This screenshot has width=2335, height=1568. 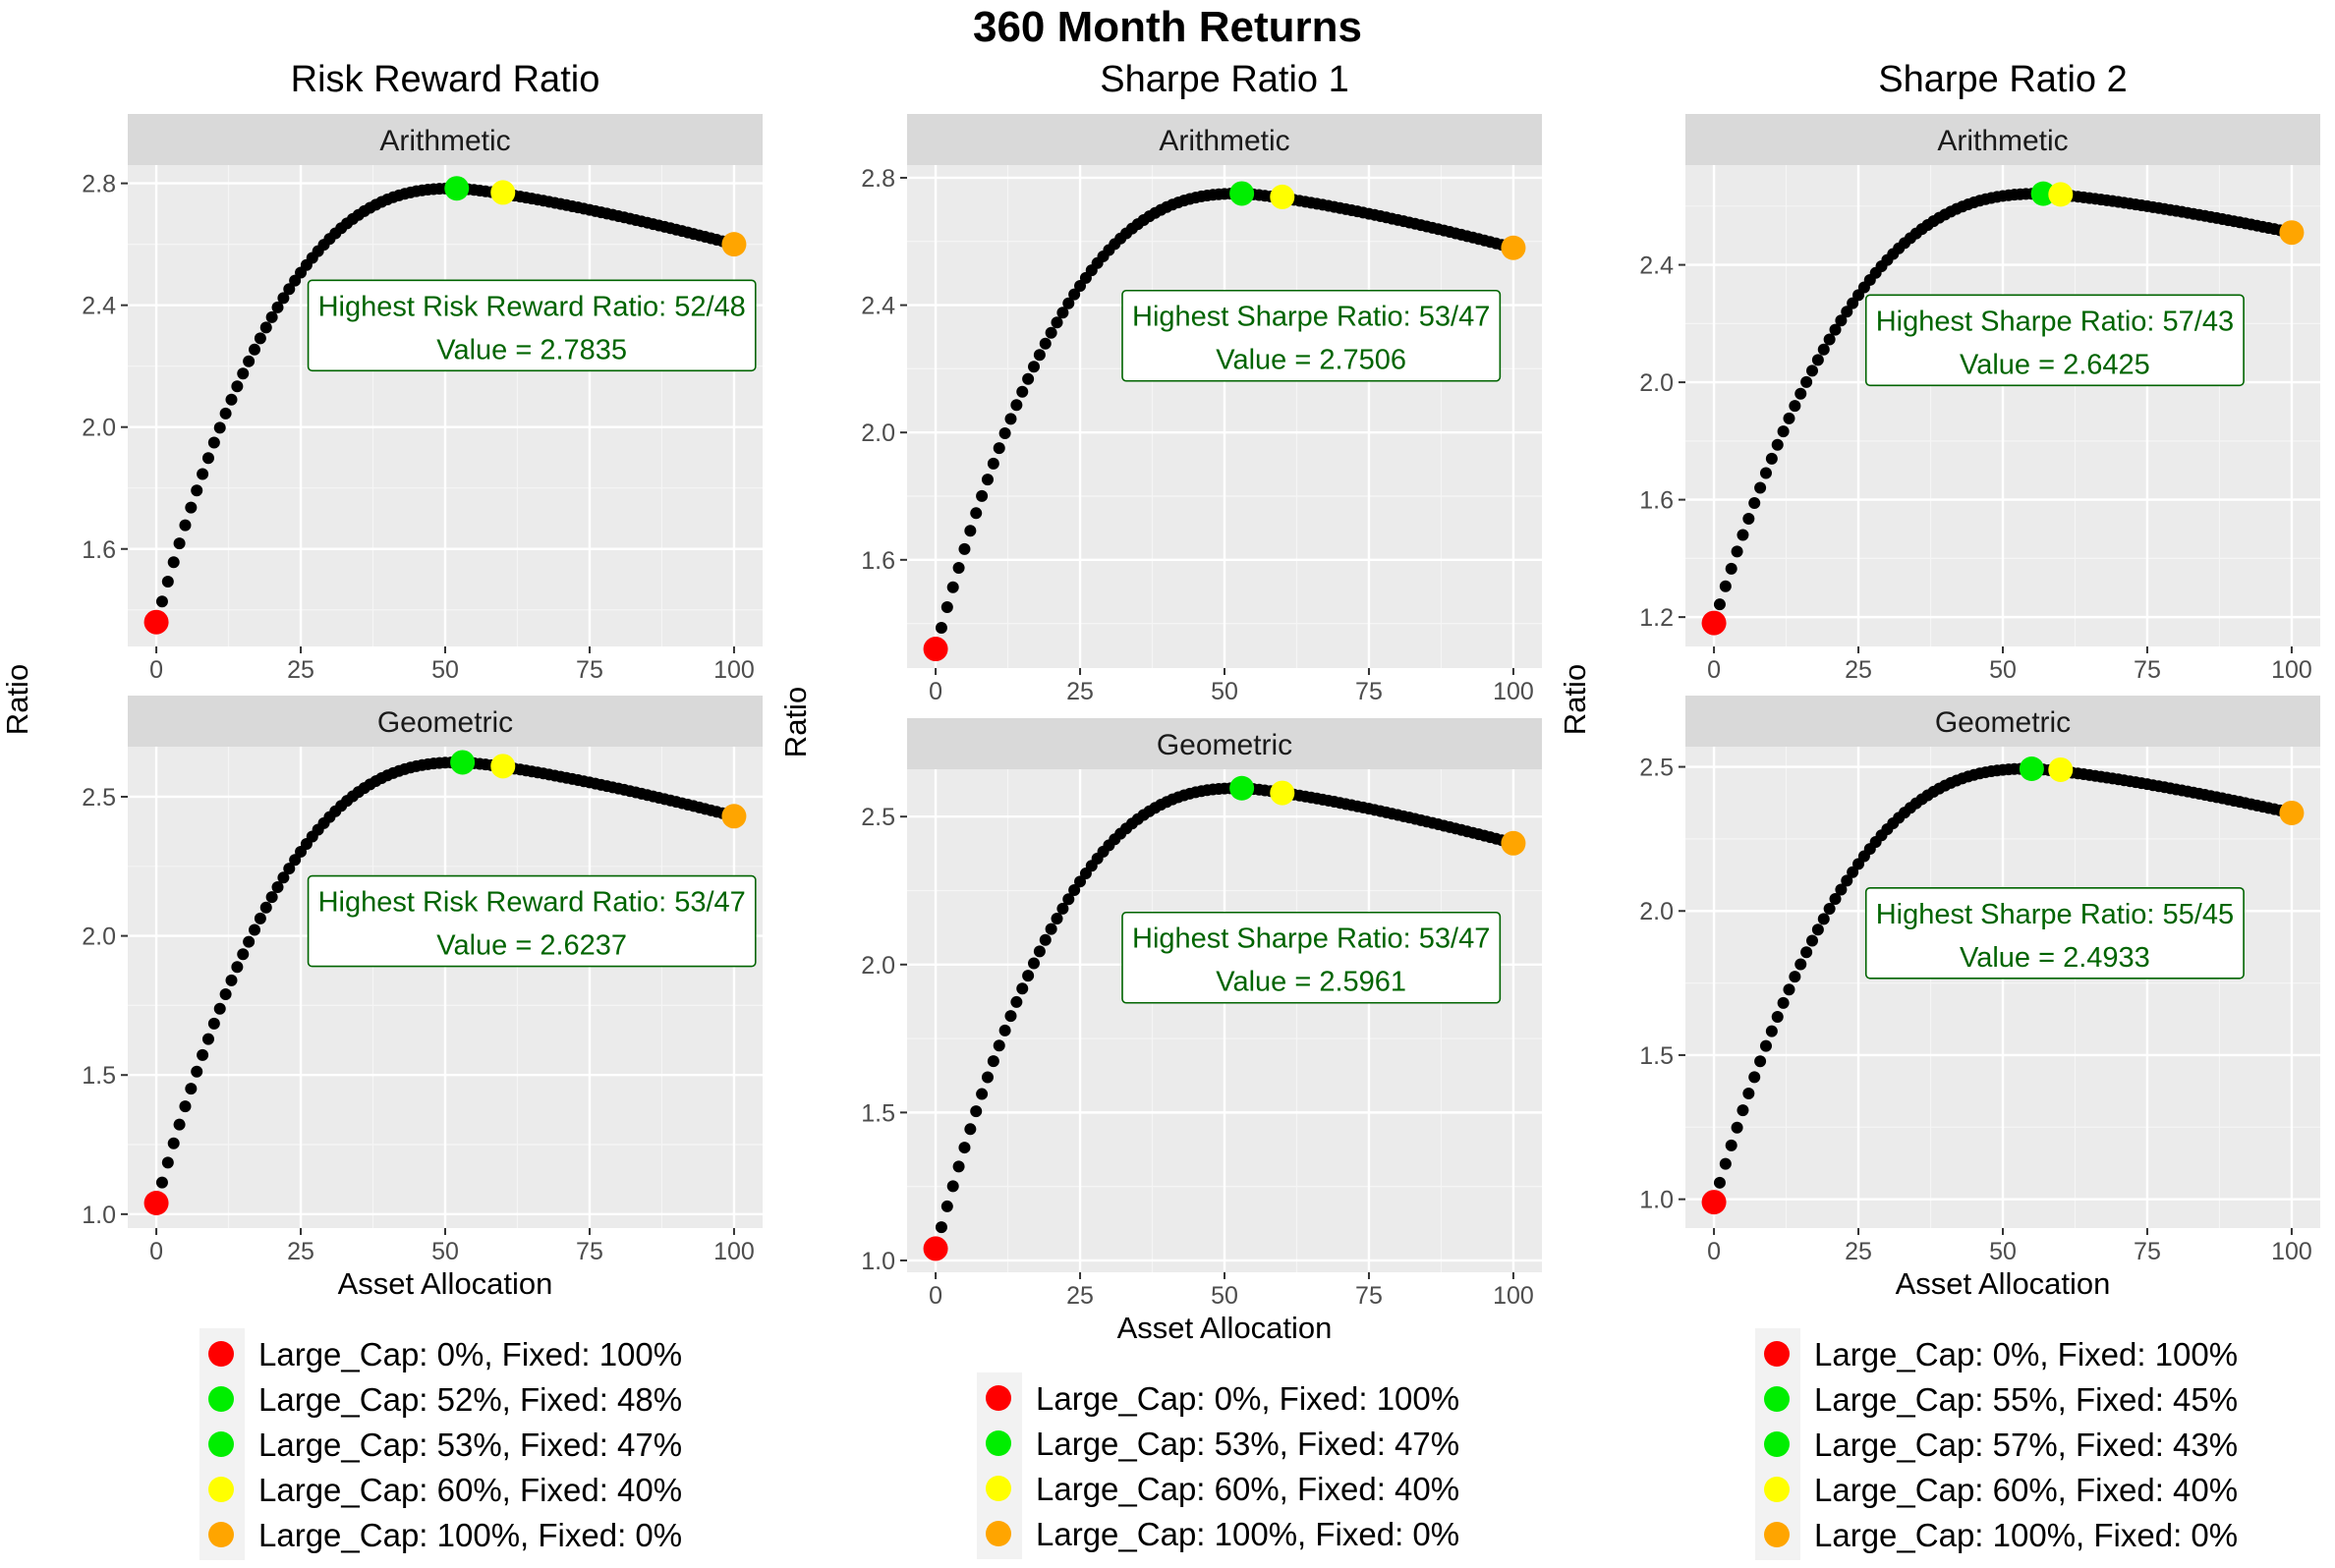 I want to click on x-axis-label: Asset Allocation, so click(x=1225, y=1328).